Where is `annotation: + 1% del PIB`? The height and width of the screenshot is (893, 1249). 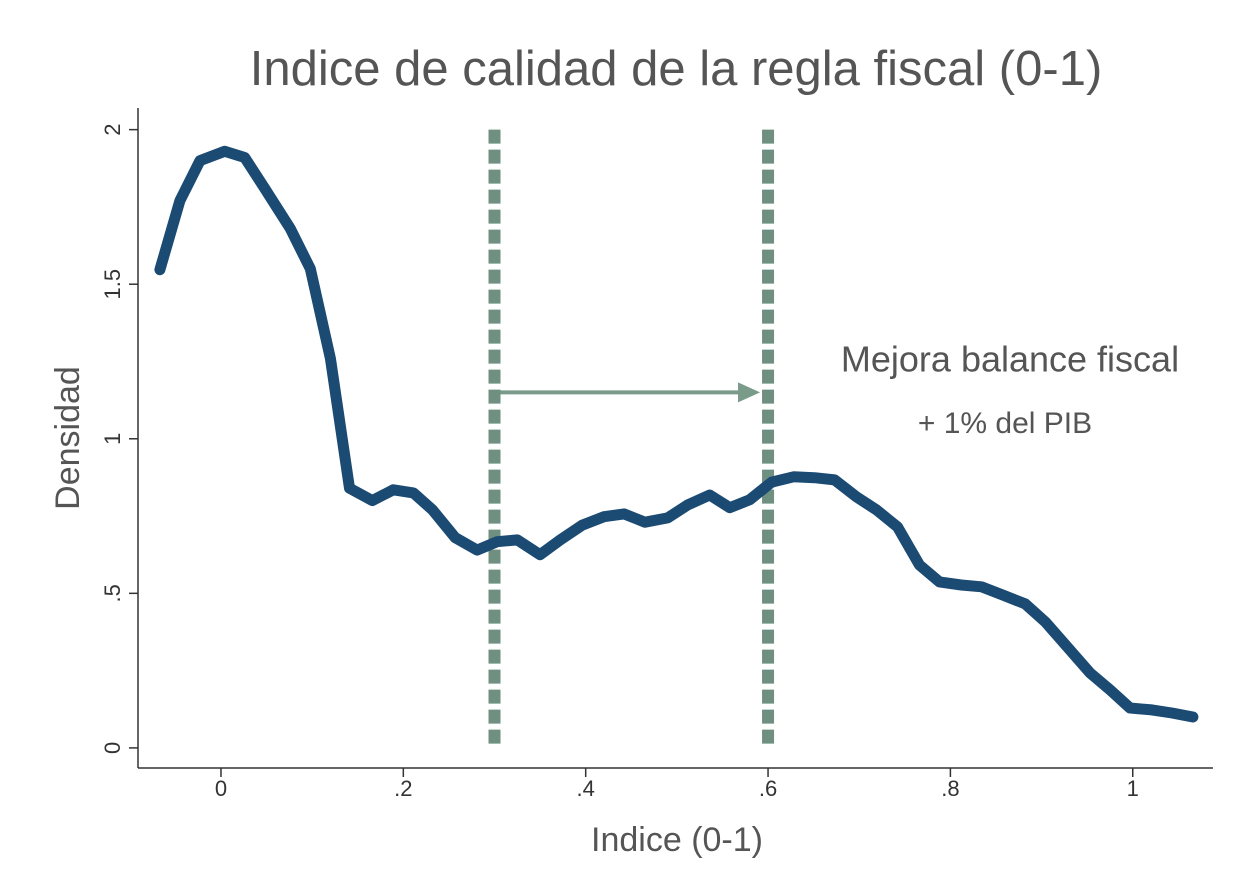
annotation: + 1% del PIB is located at coordinates (1005, 423).